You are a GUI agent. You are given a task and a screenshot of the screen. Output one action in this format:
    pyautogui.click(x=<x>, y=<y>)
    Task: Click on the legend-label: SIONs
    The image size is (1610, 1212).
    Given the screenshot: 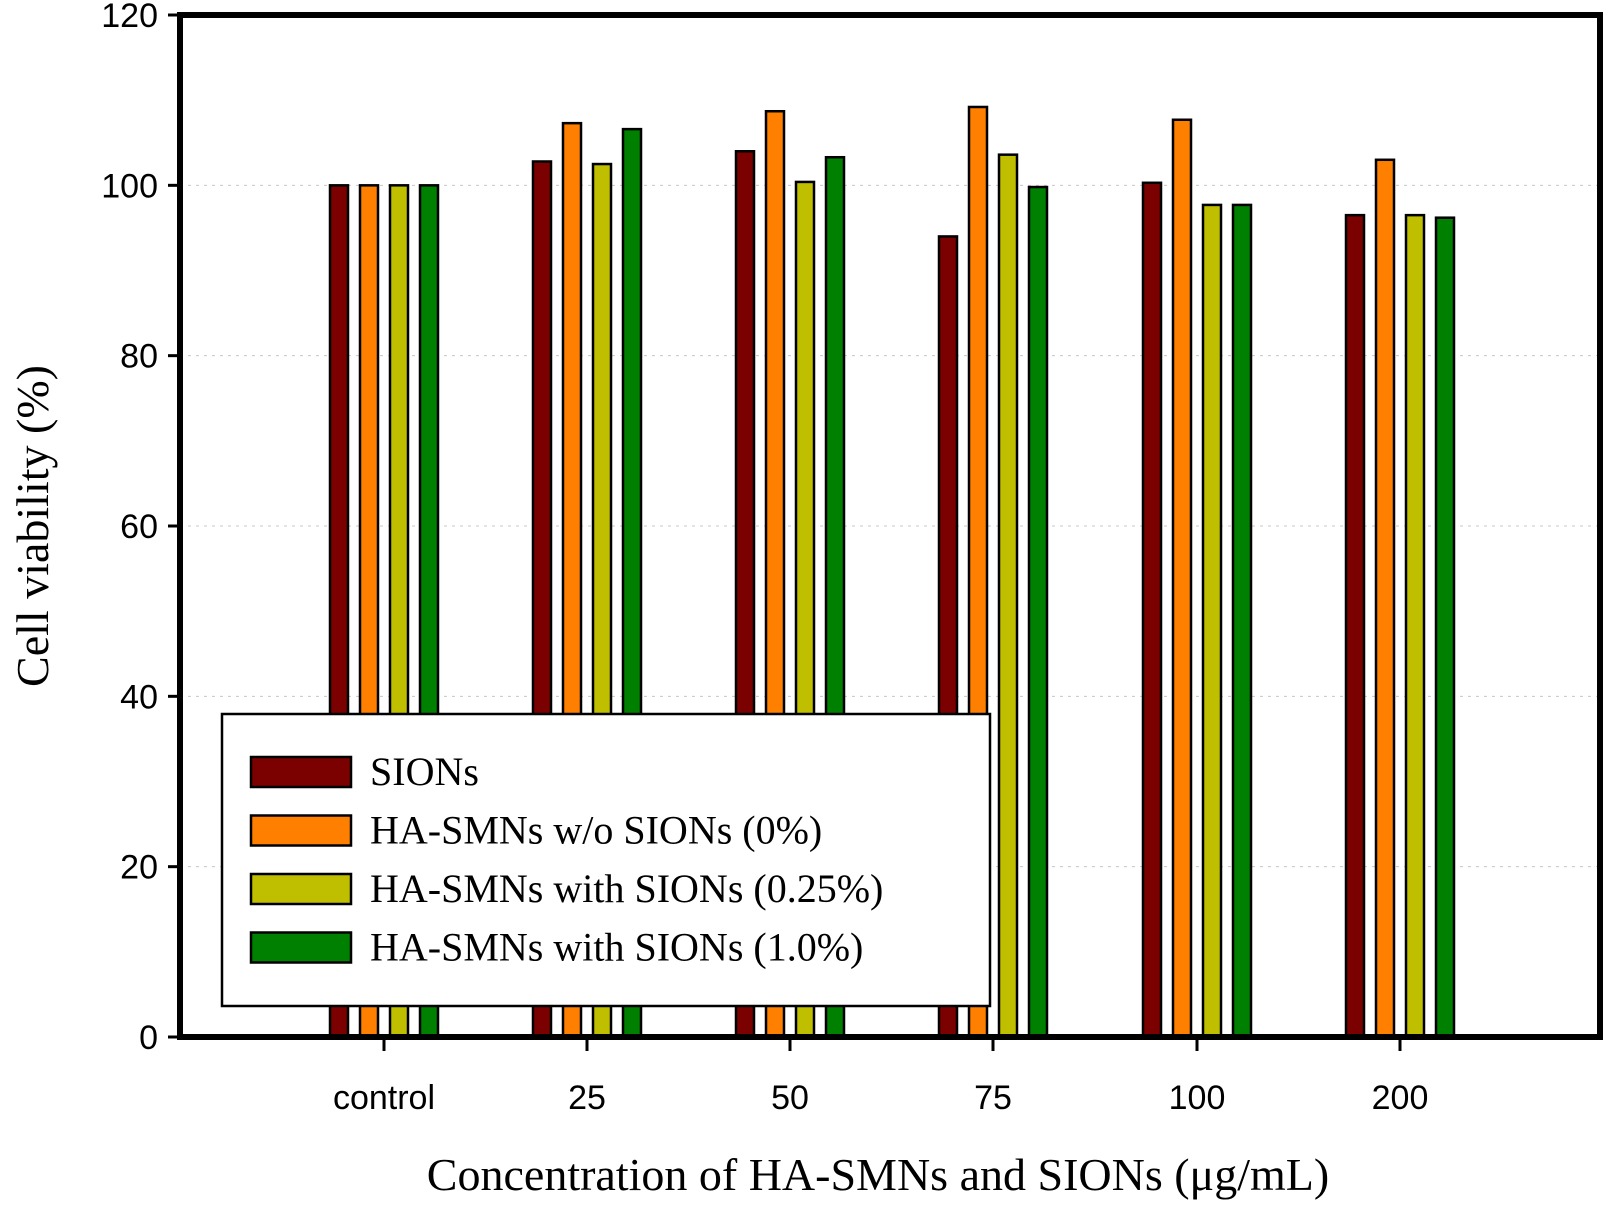 What is the action you would take?
    pyautogui.click(x=424, y=771)
    